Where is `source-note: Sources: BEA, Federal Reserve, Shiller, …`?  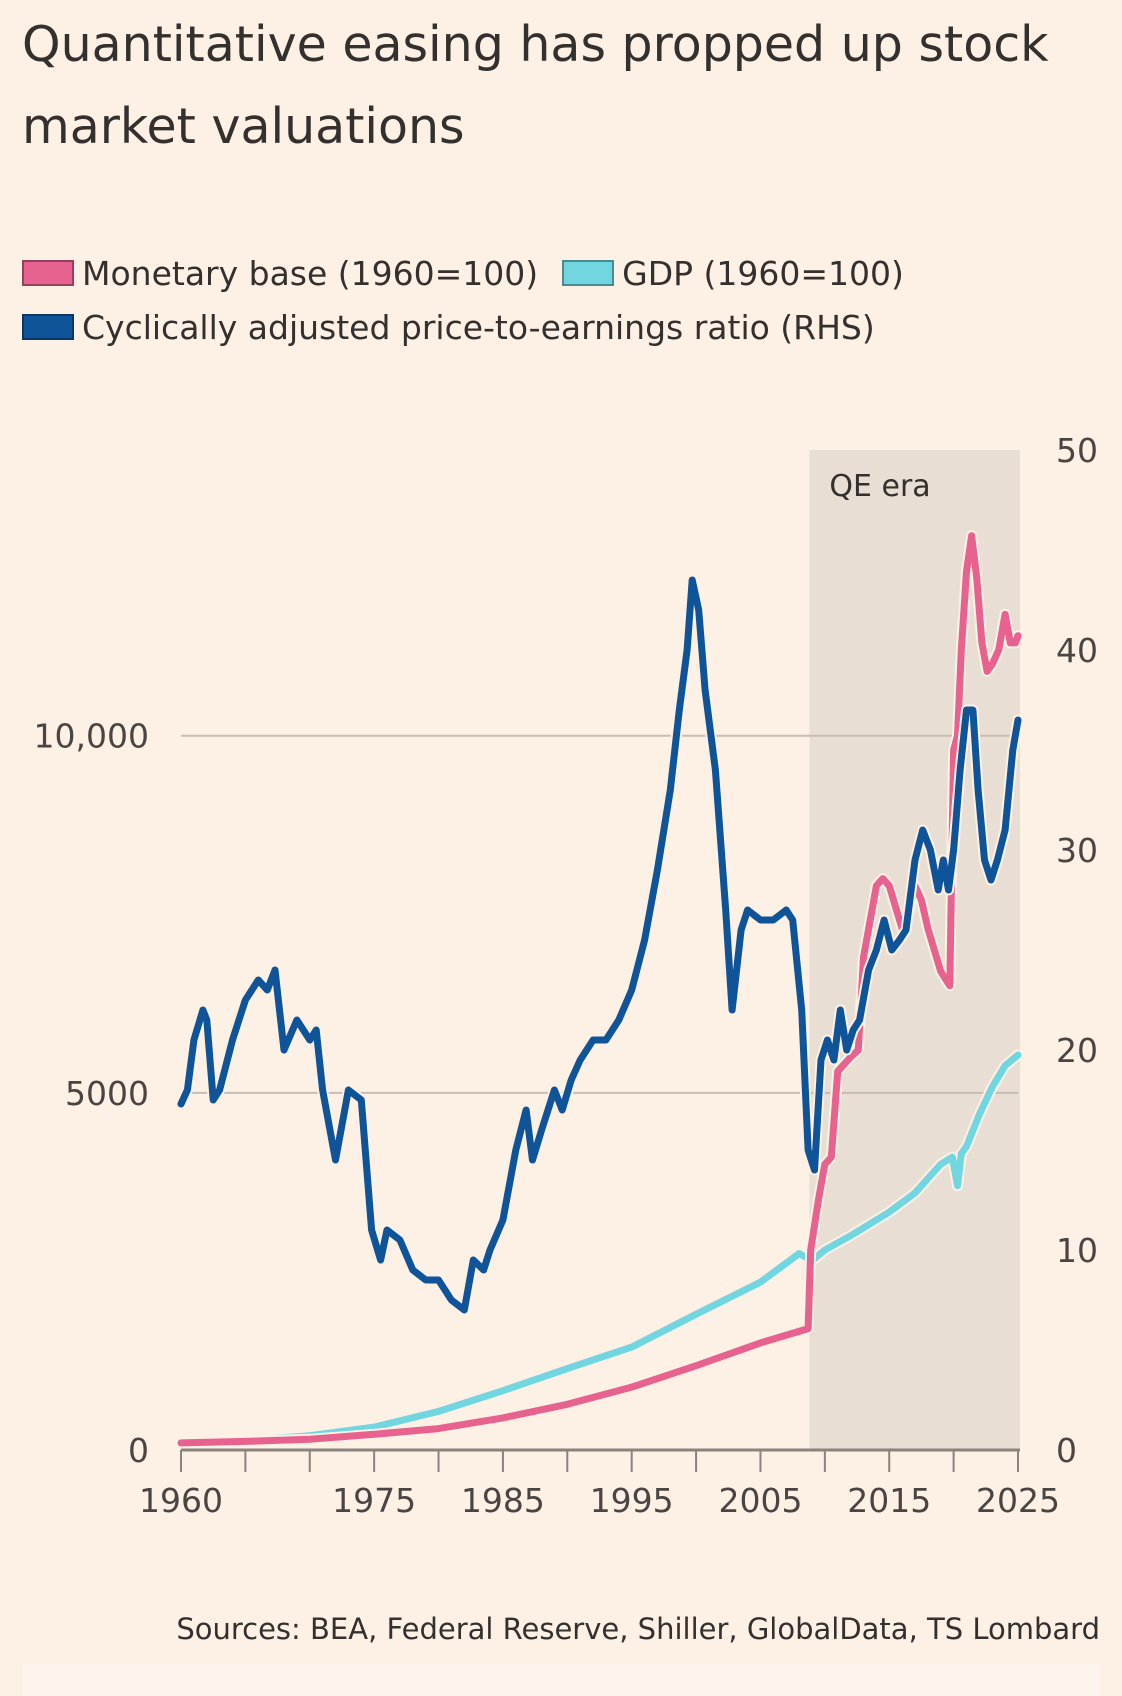
source-note: Sources: BEA, Federal Reserve, Shiller, … is located at coordinates (638, 1629).